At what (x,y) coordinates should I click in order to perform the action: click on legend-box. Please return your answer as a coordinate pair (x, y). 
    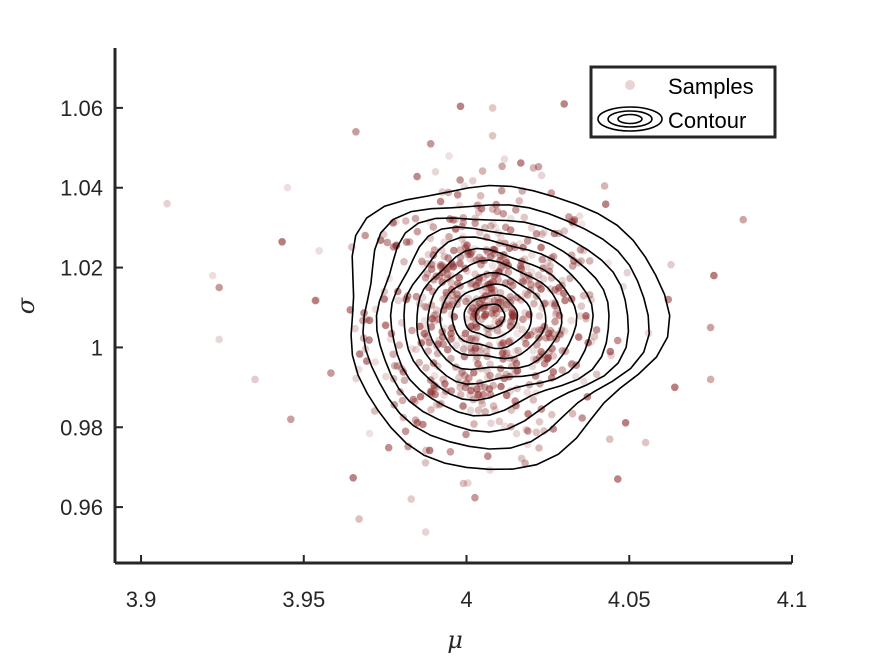
    Looking at the image, I should click on (683, 102).